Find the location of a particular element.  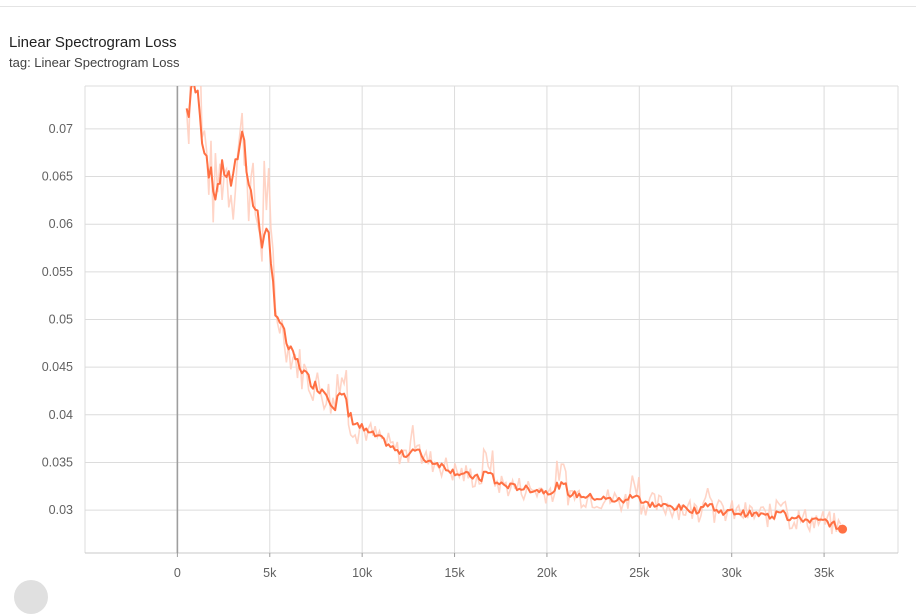

chart-title: Linear Spectrogram Loss is located at coordinates (93, 42).